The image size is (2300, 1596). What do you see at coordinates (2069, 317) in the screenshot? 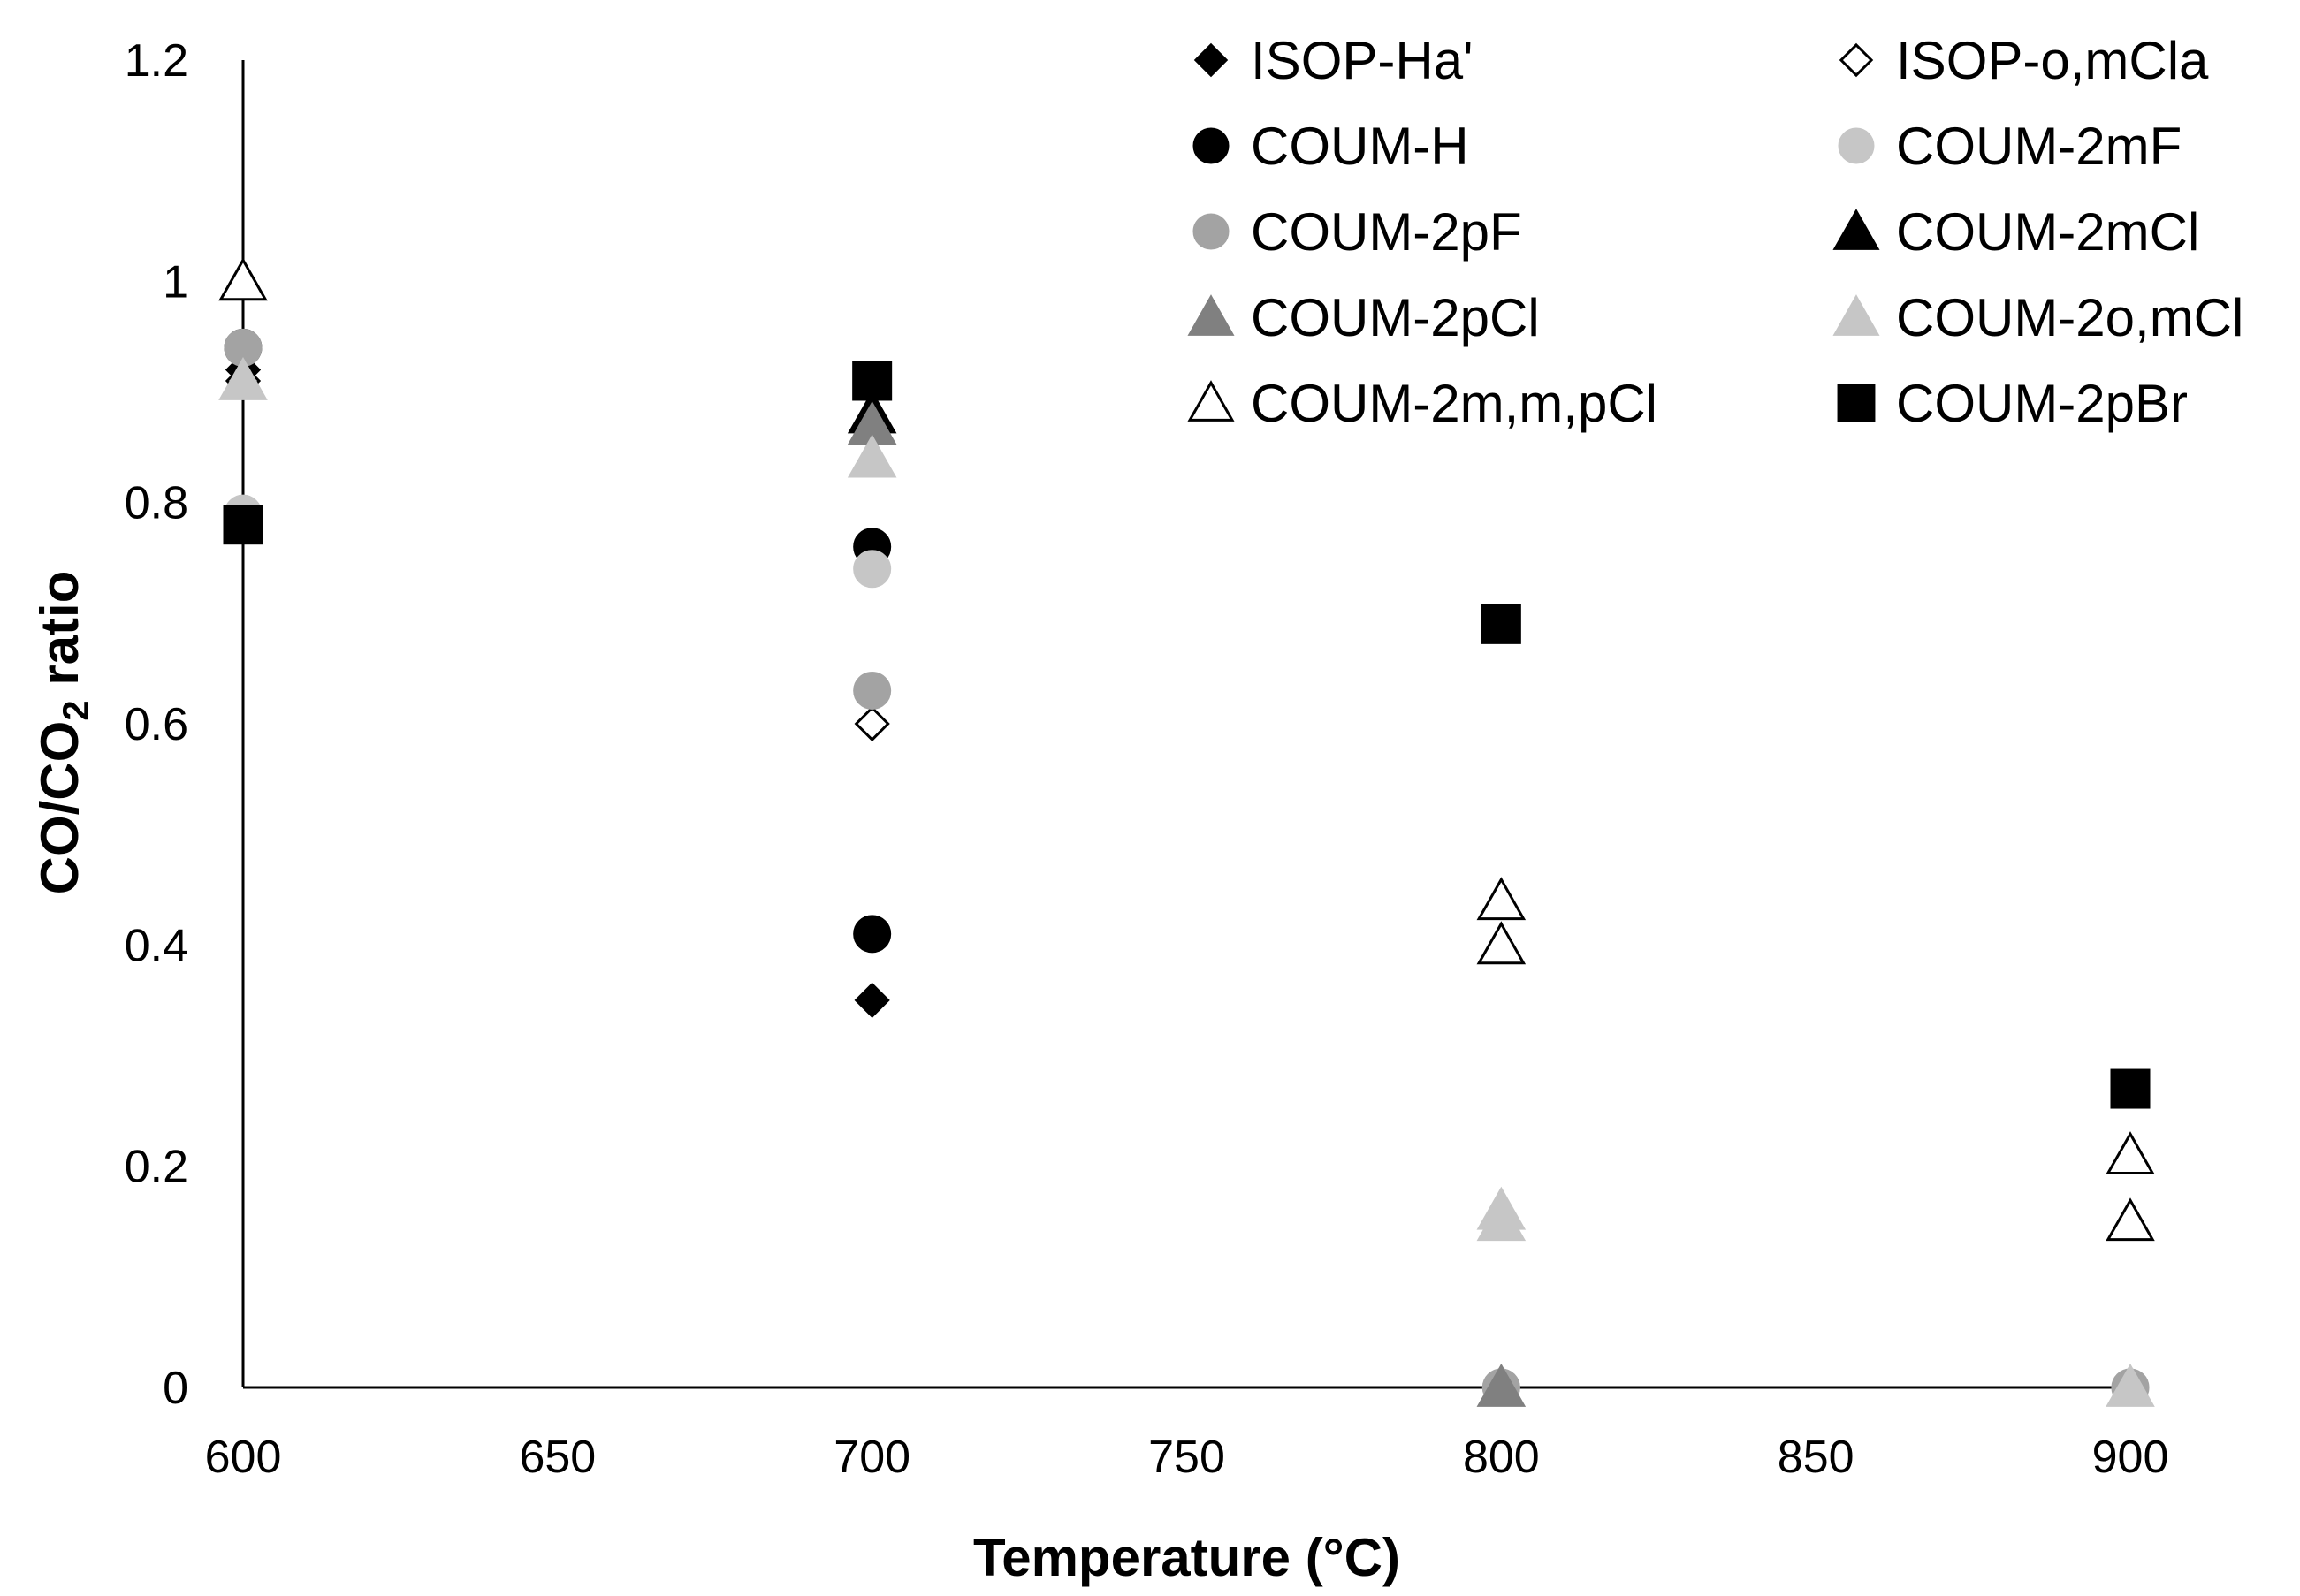
I see `legend-label: COUM-2o,mCl` at bounding box center [2069, 317].